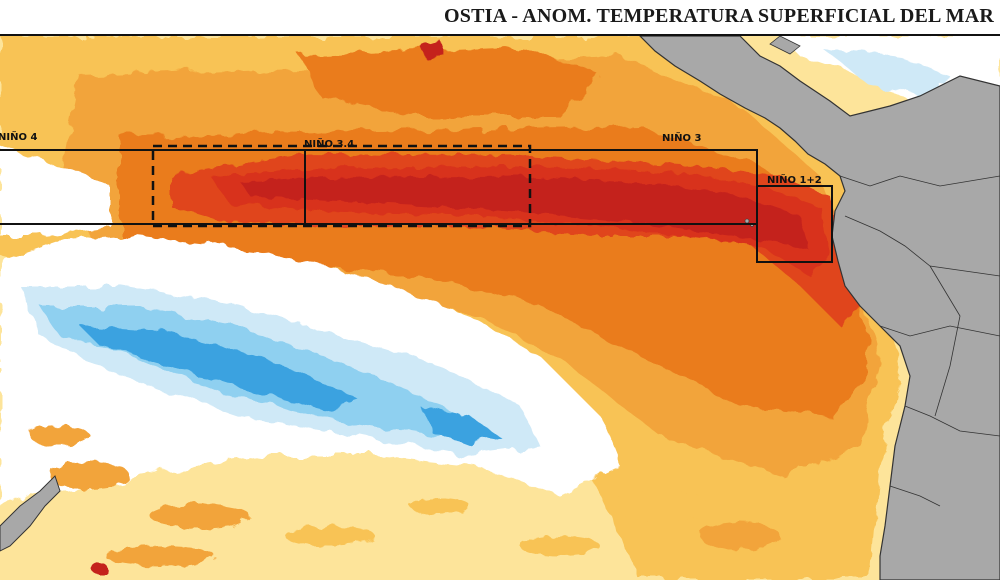 The width and height of the screenshot is (1000, 580). I want to click on island, so click(785, 45).